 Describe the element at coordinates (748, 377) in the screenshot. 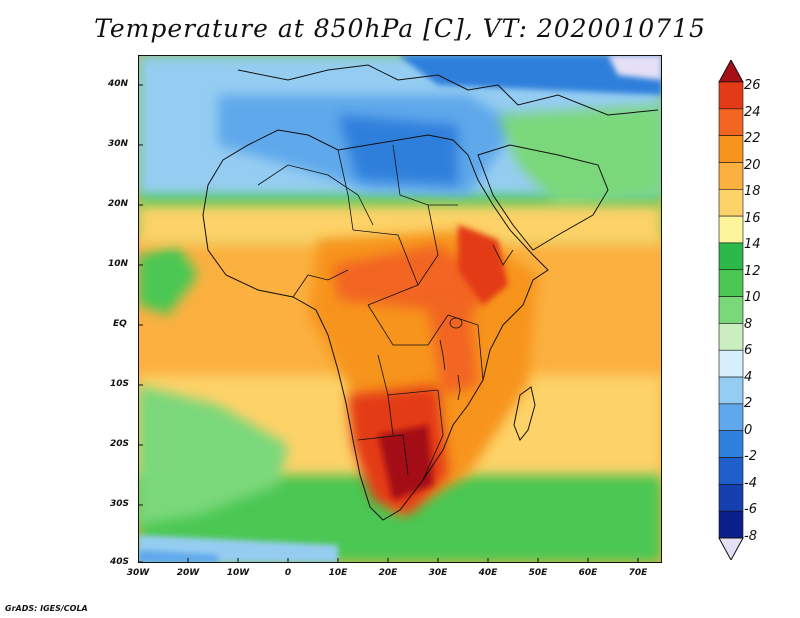

I see `colorbar-label: 4` at that location.